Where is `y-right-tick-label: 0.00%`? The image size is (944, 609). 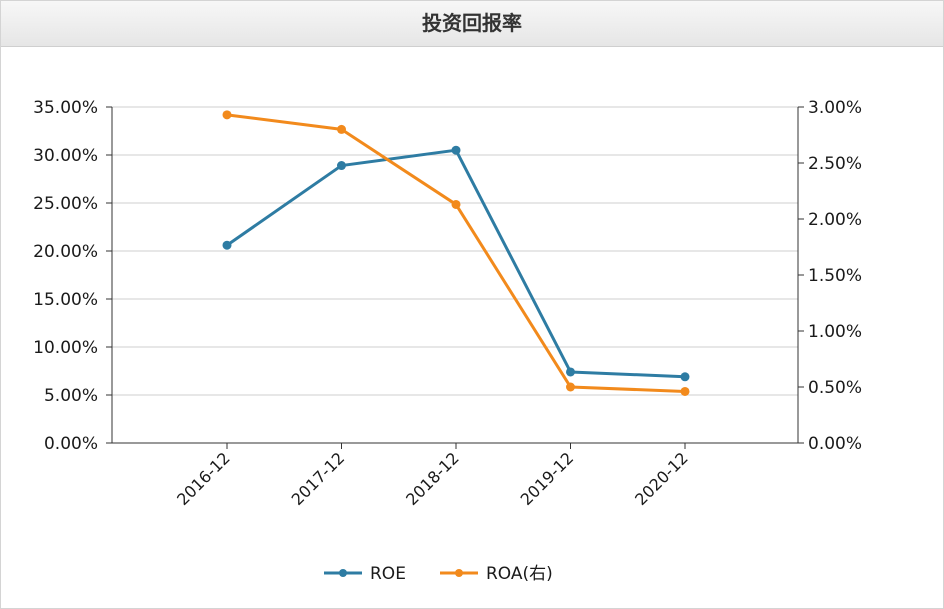
y-right-tick-label: 0.00% is located at coordinates (835, 444).